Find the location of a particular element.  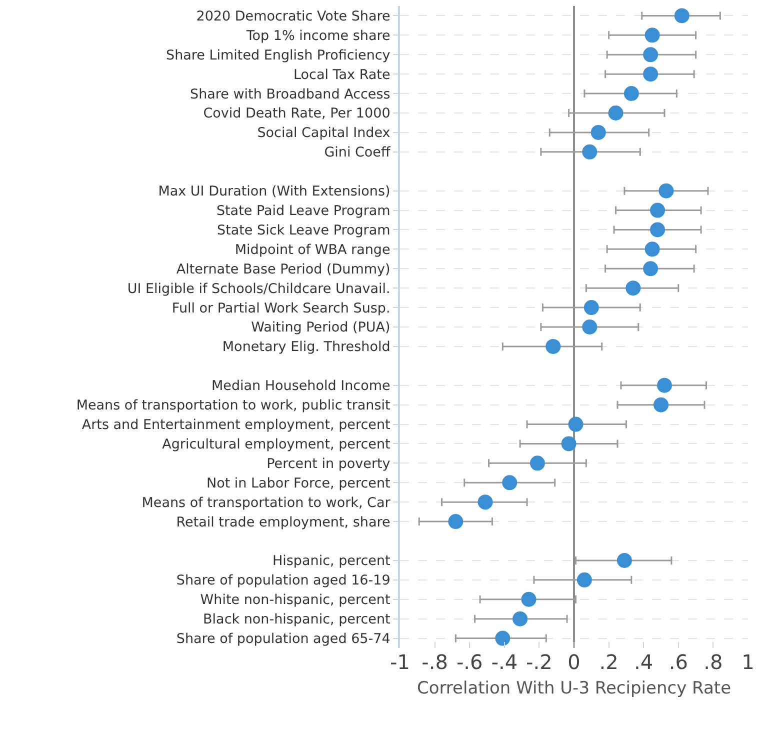

x-tick-label: -.2 is located at coordinates (539, 662).